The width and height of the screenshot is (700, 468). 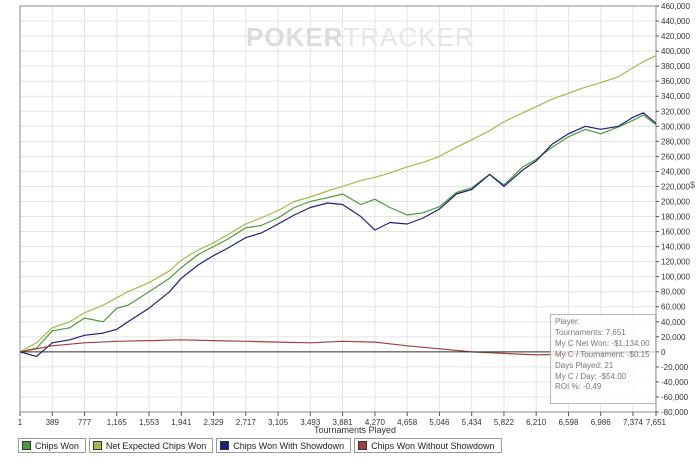 I want to click on x-tick-label: 3,105, so click(x=278, y=422).